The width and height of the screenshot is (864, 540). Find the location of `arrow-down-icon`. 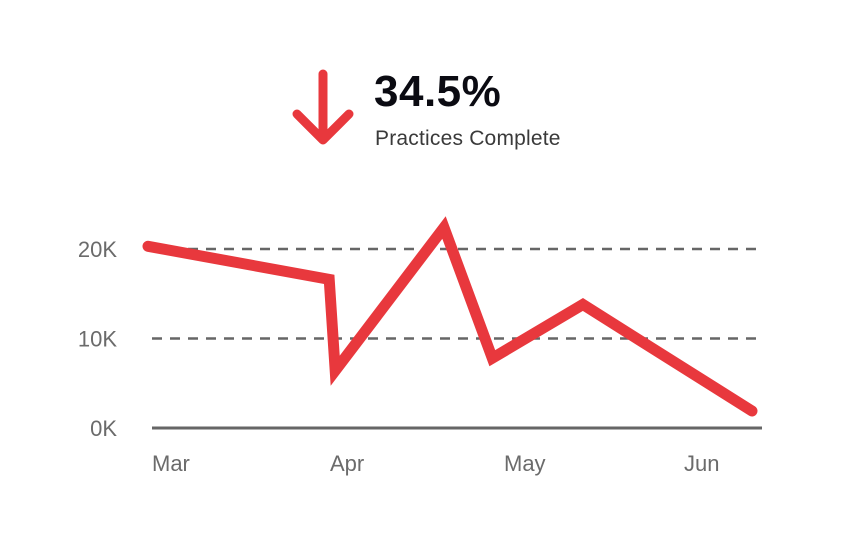

arrow-down-icon is located at coordinates (323, 107).